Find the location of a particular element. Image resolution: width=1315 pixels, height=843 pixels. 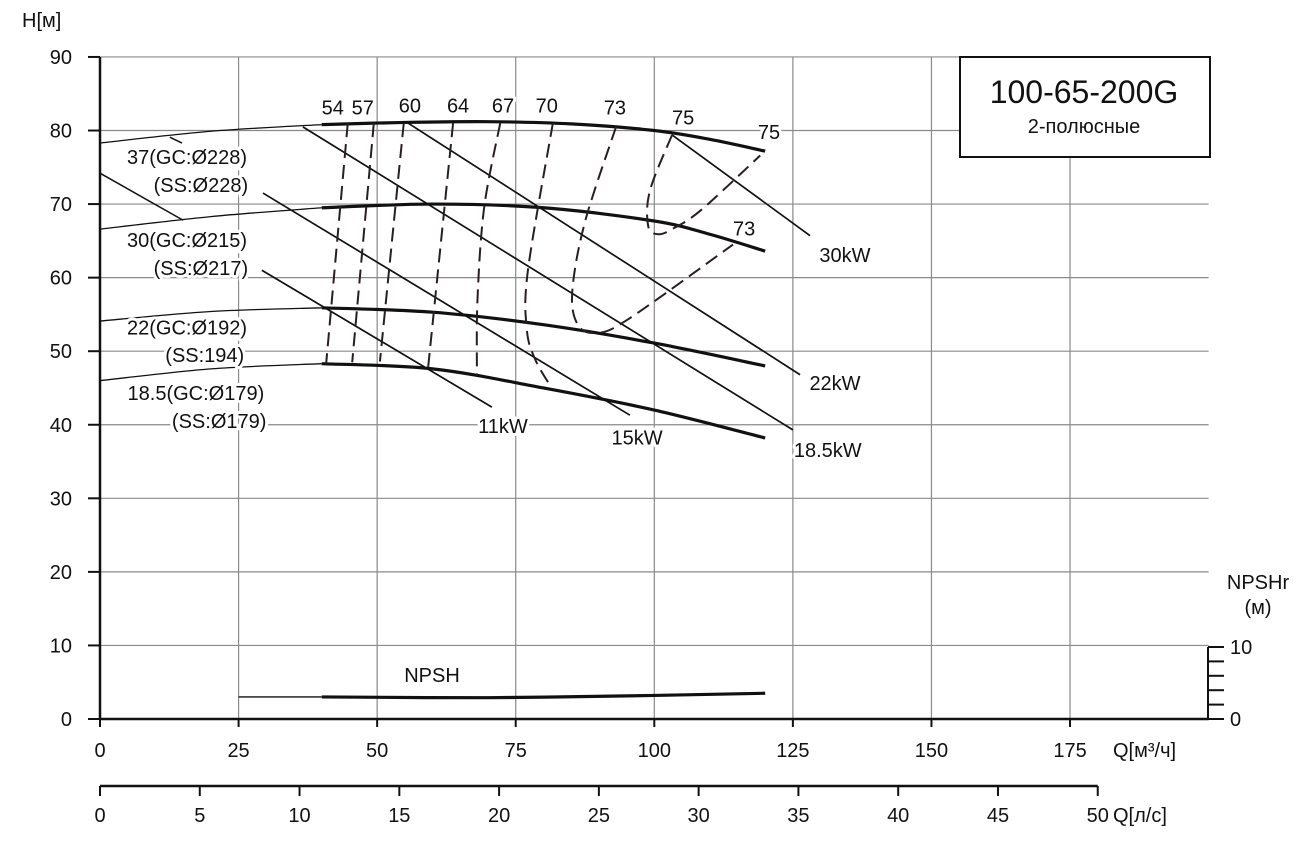

y-tick-label: 50 is located at coordinates (61, 352).